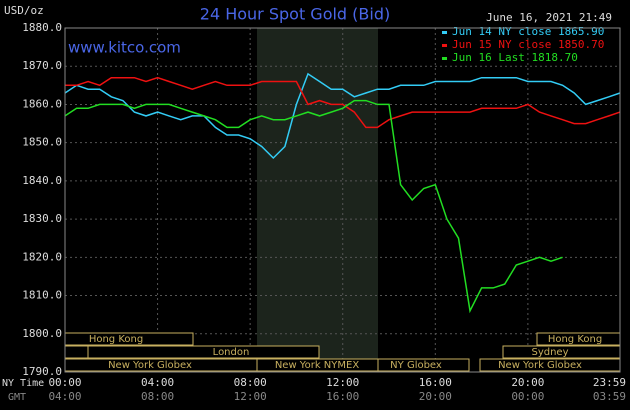  What do you see at coordinates (64, 396) in the screenshot?
I see `x2-tick-label: 04:00` at bounding box center [64, 396].